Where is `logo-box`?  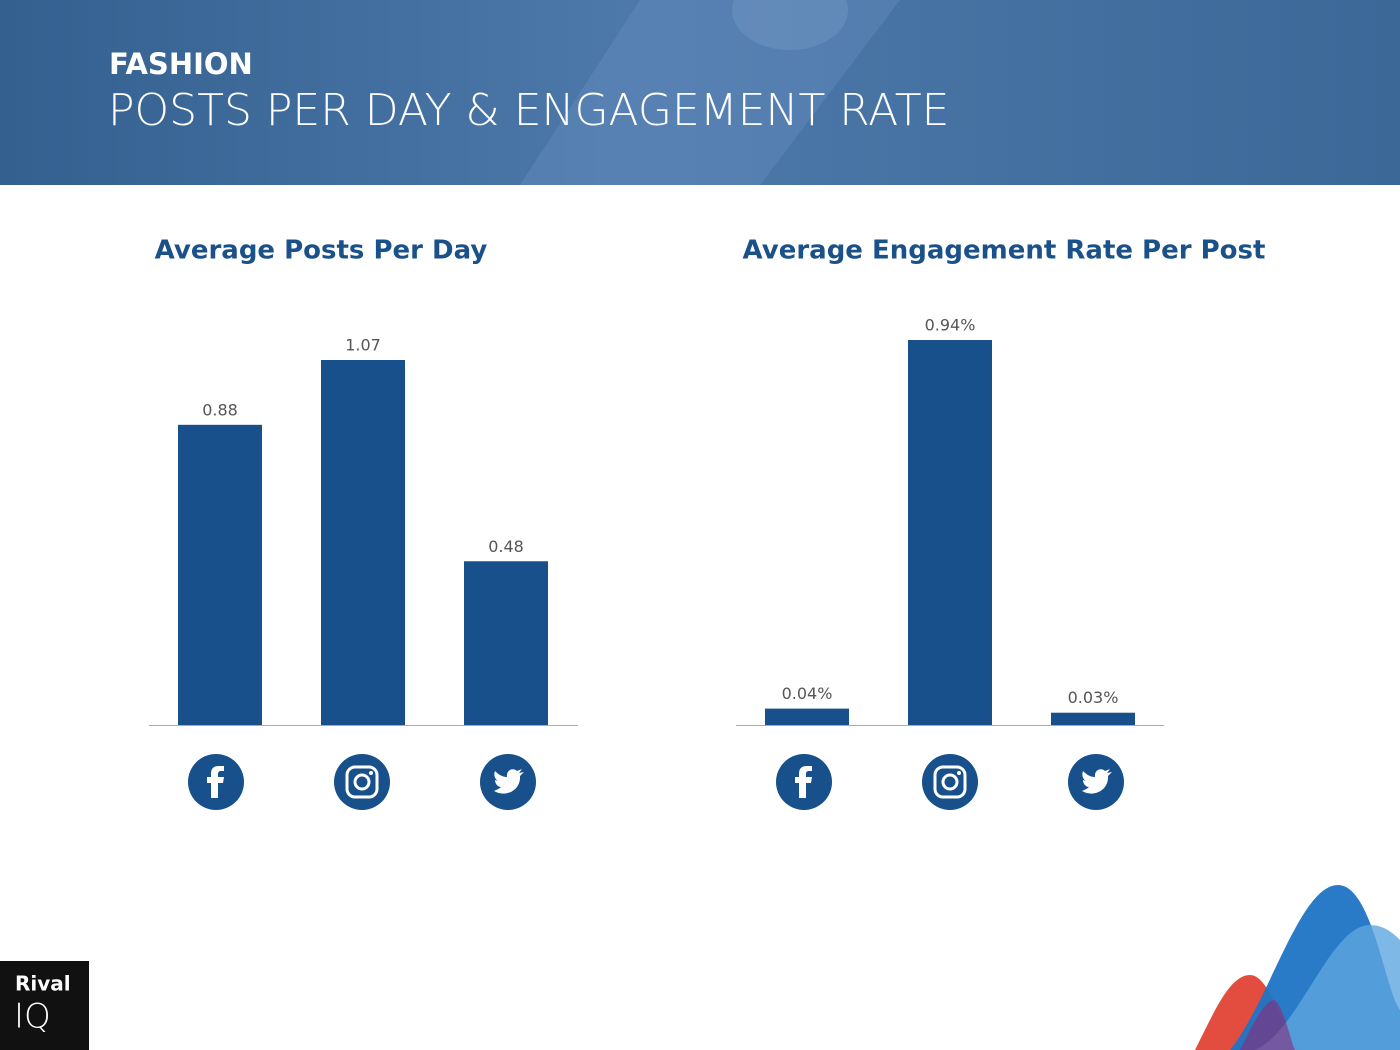
logo-box is located at coordinates (44, 1005).